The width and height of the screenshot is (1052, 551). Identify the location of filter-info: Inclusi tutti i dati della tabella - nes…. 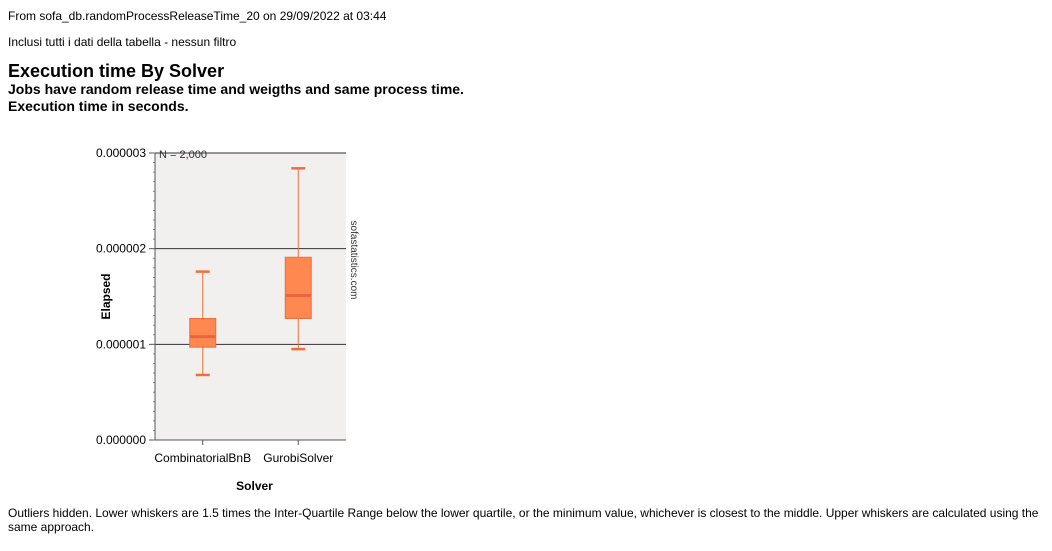
(122, 42).